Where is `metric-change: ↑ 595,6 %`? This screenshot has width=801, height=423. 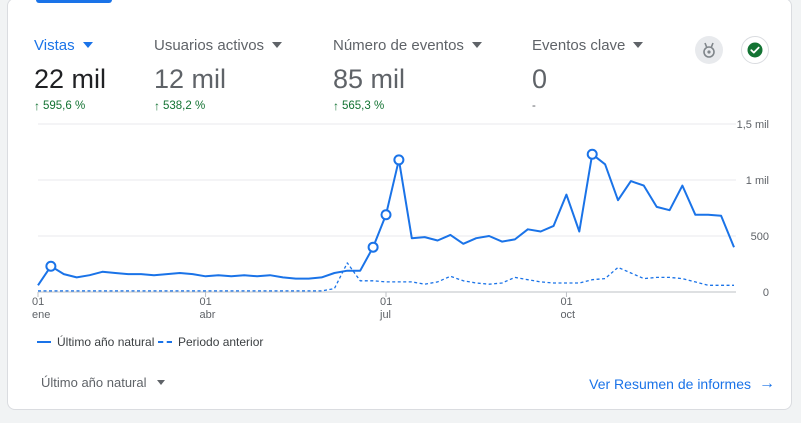 metric-change: ↑ 595,6 % is located at coordinates (60, 106).